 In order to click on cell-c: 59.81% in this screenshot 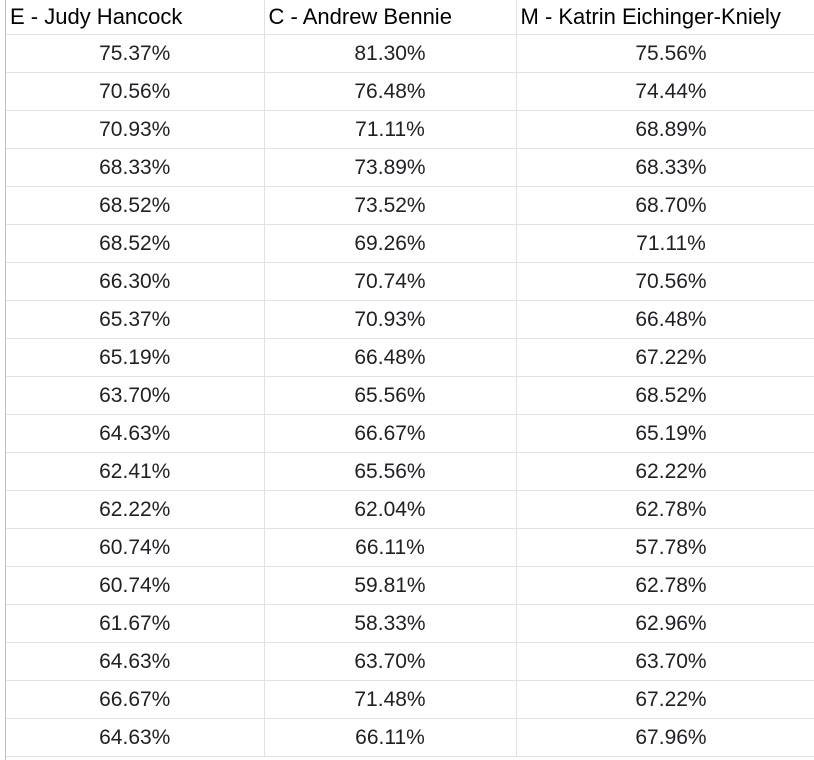, I will do `click(390, 585)`.